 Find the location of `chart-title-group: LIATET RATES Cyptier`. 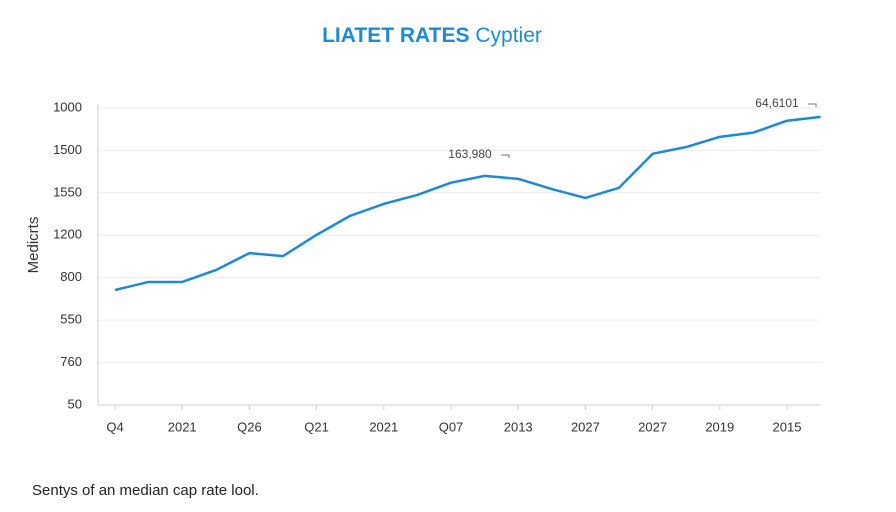

chart-title-group: LIATET RATES Cyptier is located at coordinates (432, 35).